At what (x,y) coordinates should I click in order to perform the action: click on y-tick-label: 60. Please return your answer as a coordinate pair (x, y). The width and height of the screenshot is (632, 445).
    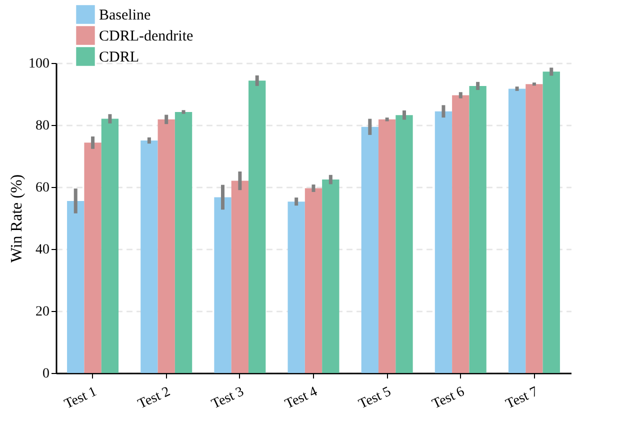
    Looking at the image, I should click on (43, 188).